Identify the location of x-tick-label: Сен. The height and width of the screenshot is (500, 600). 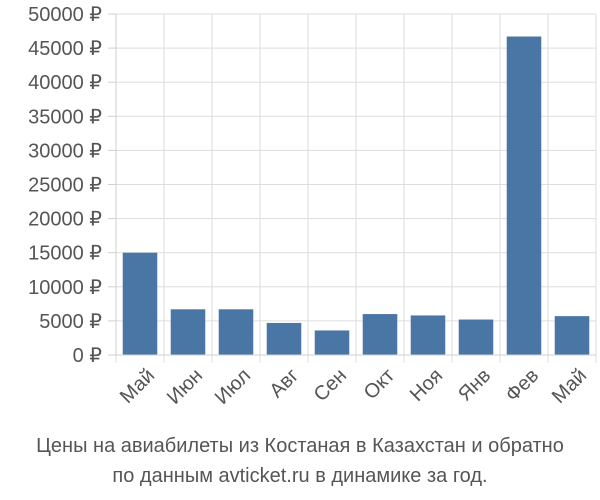
(330, 385).